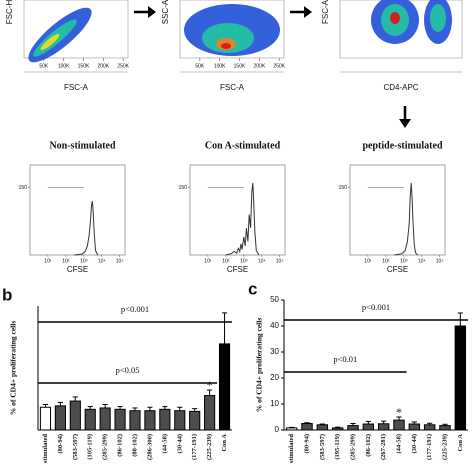 Image resolution: width=474 pixels, height=474 pixels. I want to click on panel-title: peptide-stimulated, so click(403, 145).